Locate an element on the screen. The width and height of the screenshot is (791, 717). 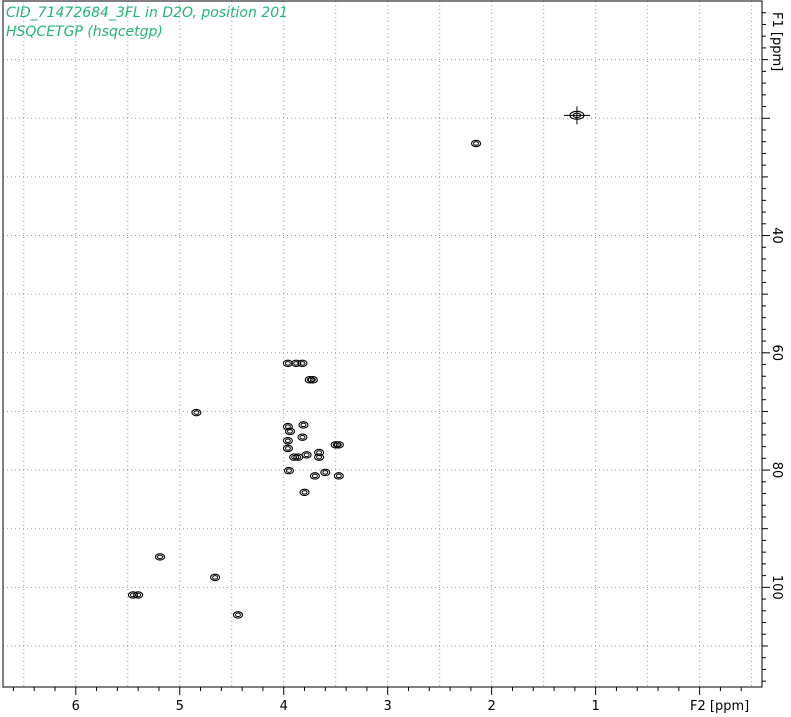
y-tick-label: 40 is located at coordinates (776, 235).